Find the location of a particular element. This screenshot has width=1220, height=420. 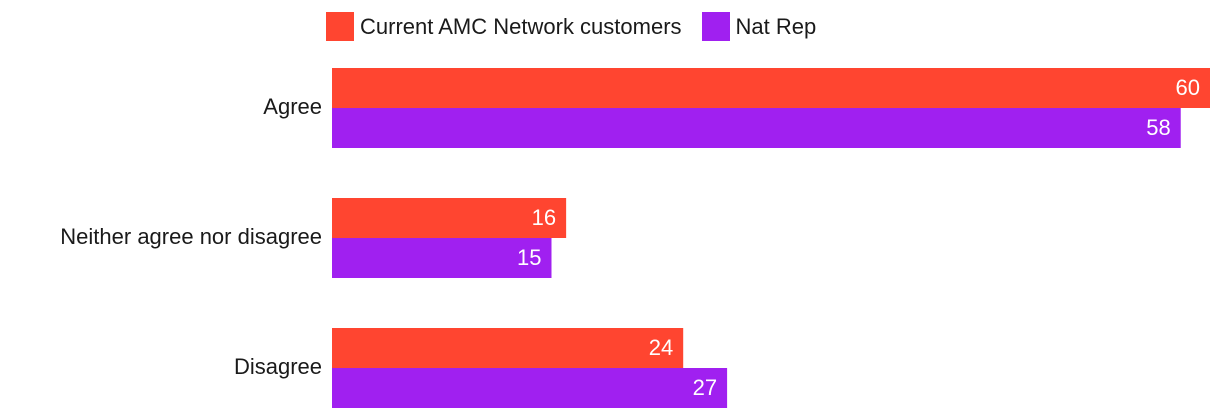

legend-item-nat-rep: Nat Rep is located at coordinates (759, 26).